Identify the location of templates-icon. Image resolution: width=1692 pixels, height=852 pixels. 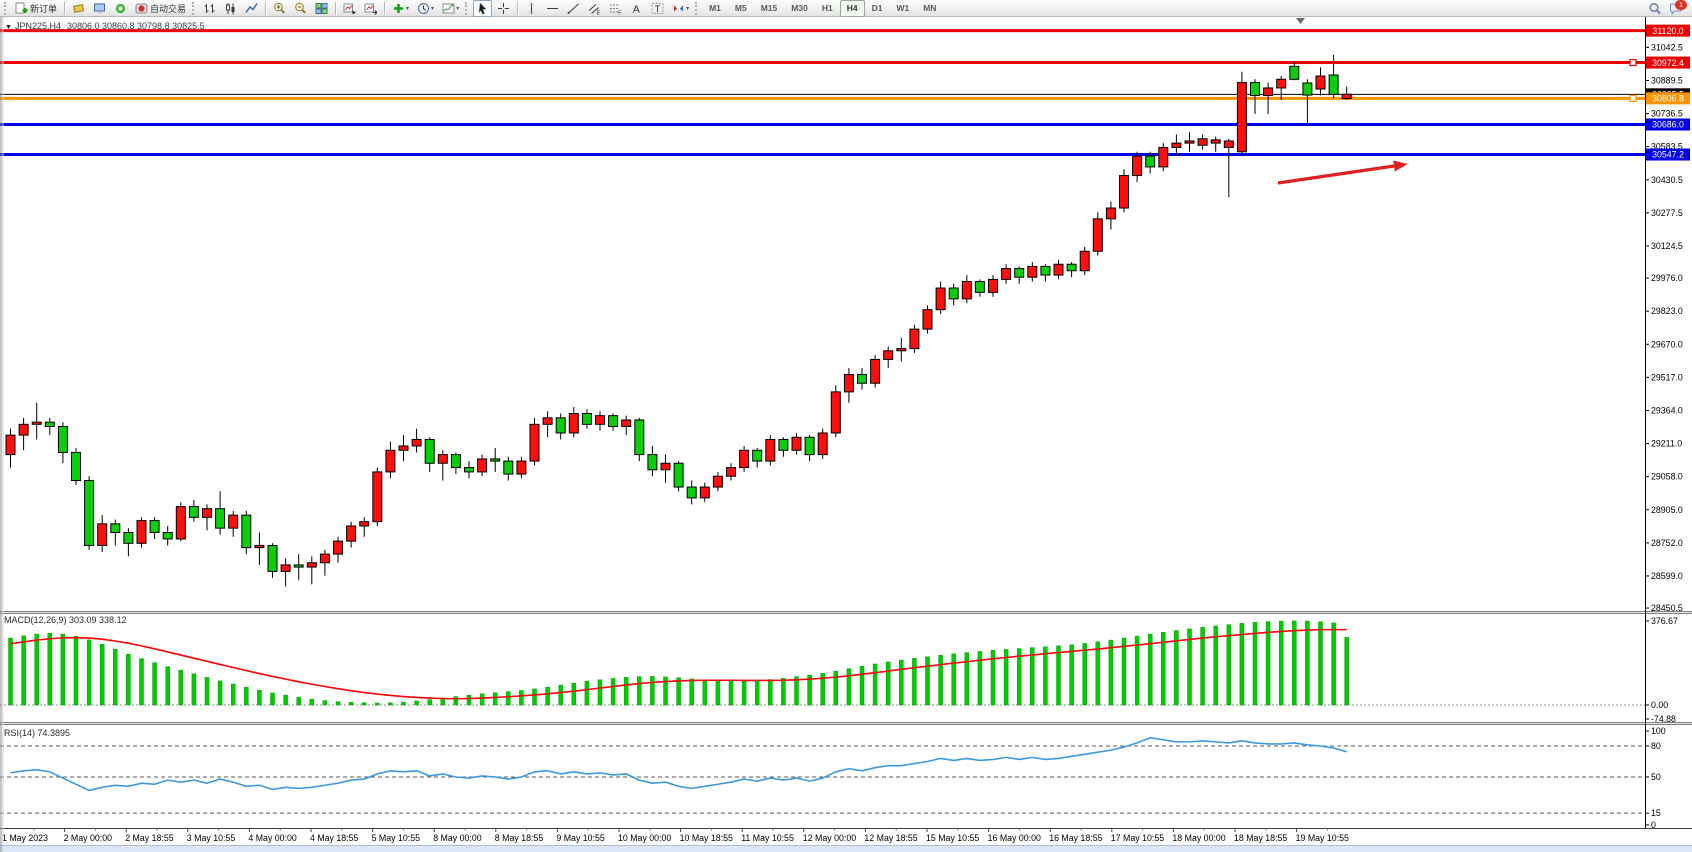
(448, 8).